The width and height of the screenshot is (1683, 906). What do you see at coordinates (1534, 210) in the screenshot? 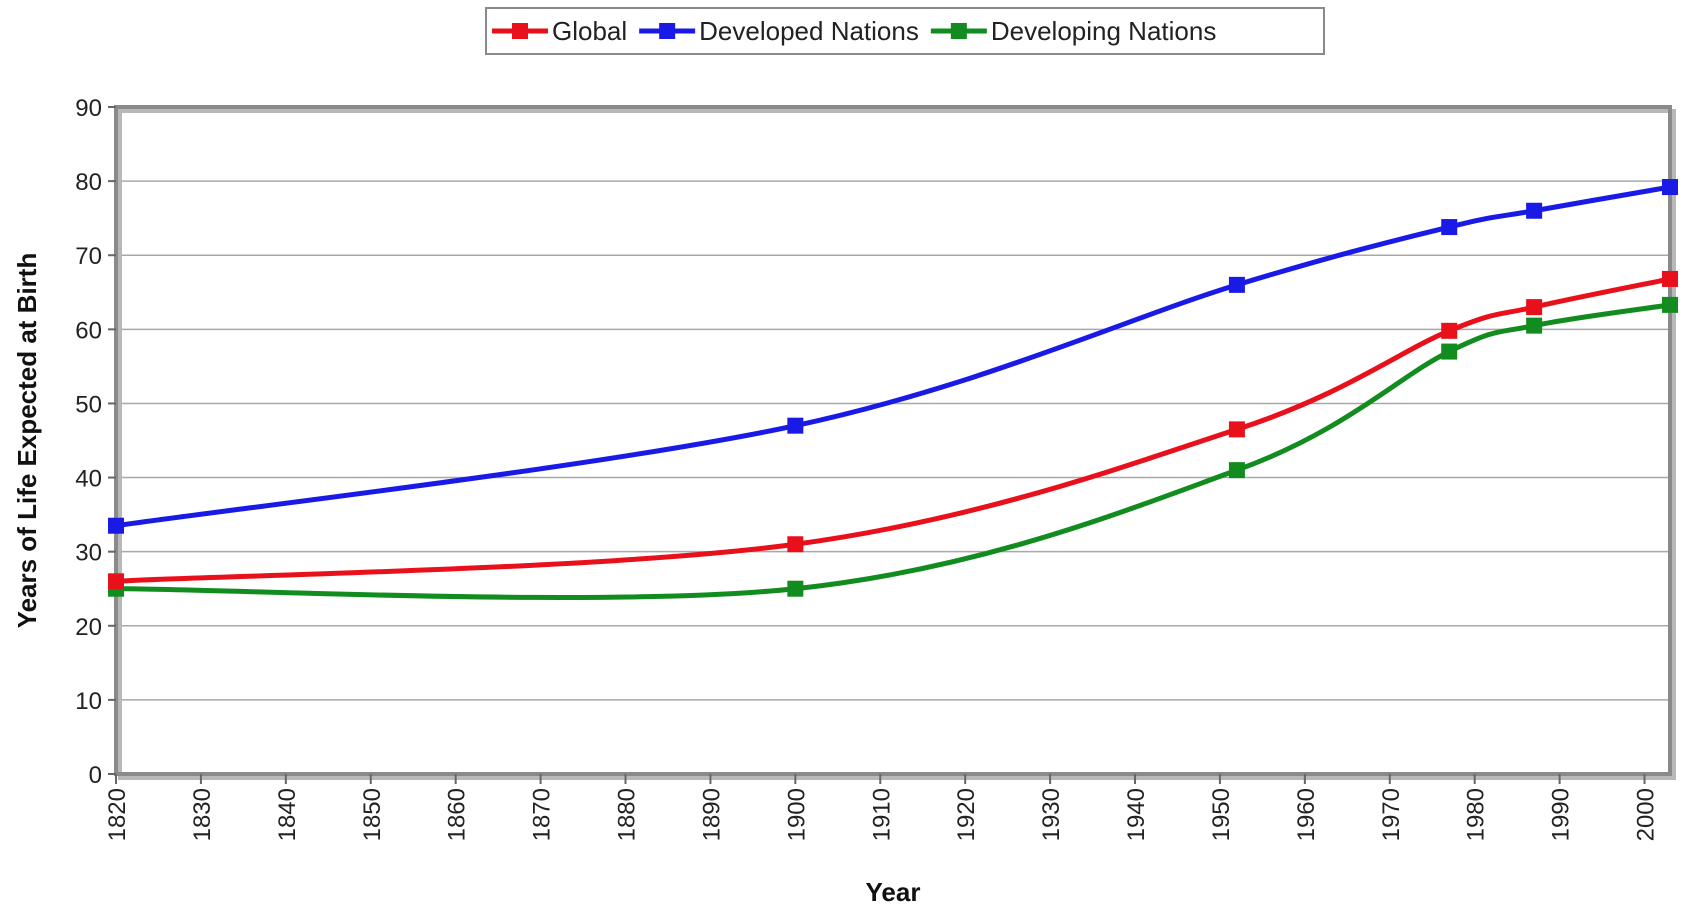
I see `point-developed-nations-1987` at bounding box center [1534, 210].